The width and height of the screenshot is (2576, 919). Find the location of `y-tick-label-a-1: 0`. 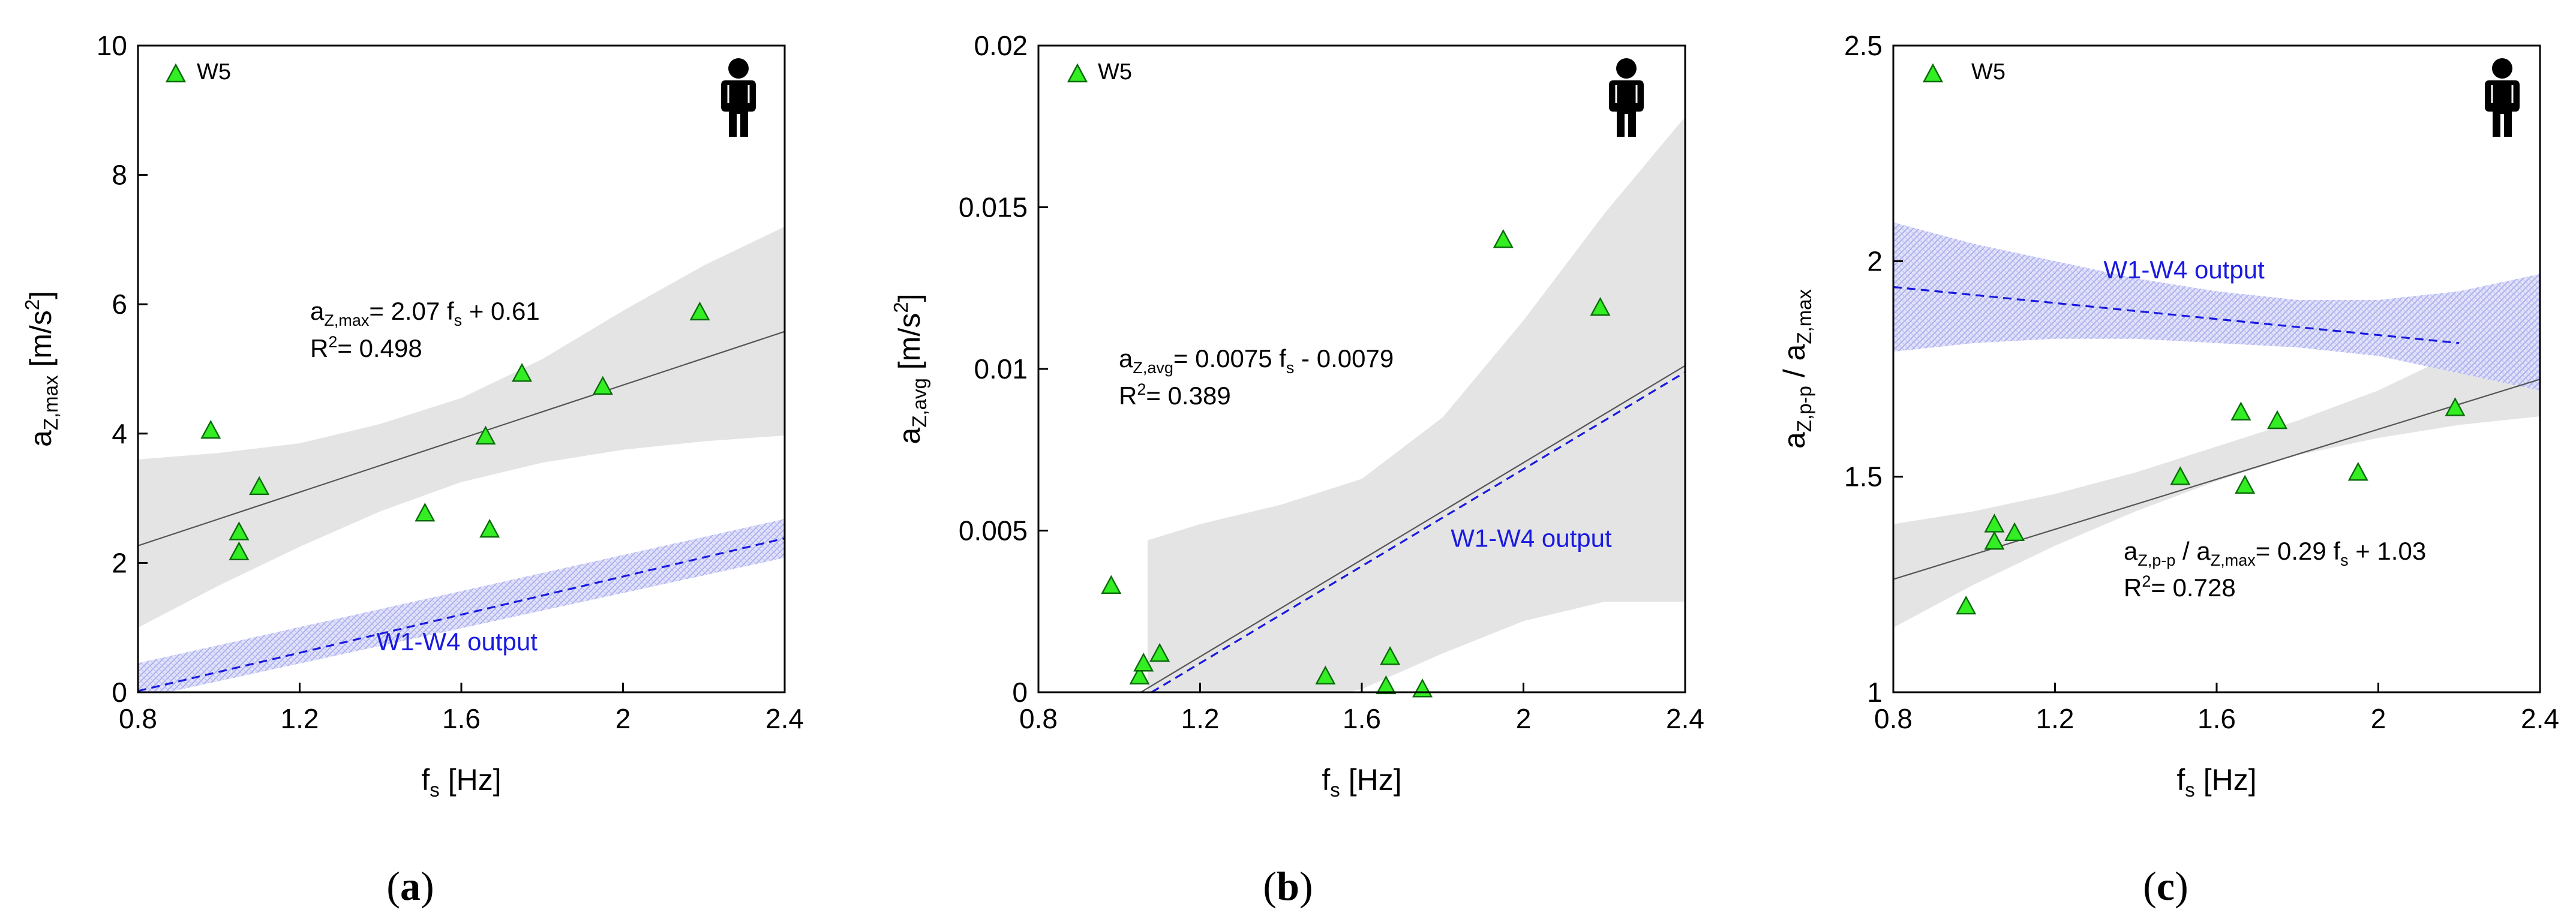

y-tick-label-a-1: 0 is located at coordinates (119, 692).